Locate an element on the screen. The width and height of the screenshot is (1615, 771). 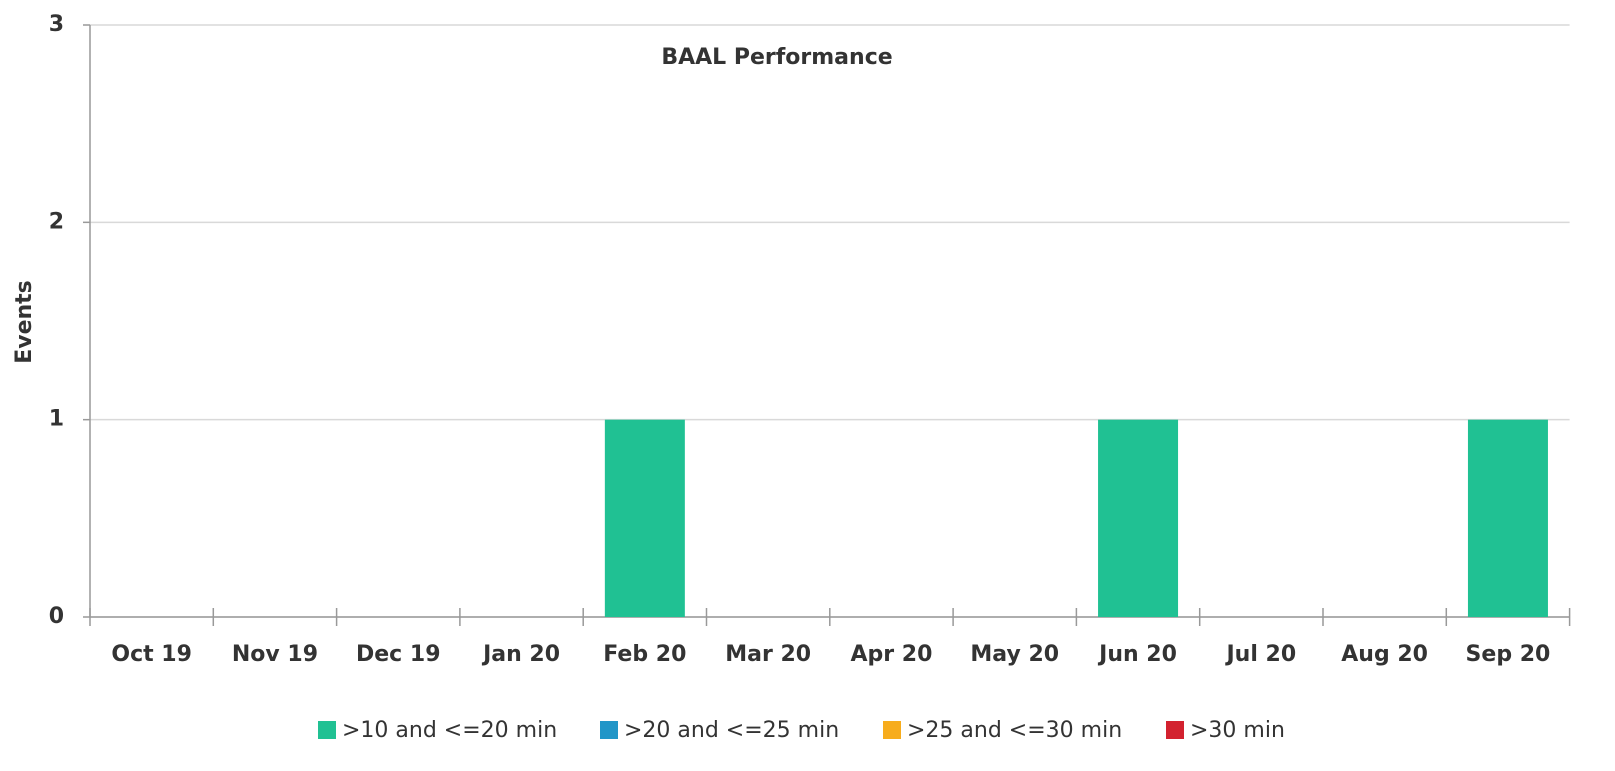
x-tick-label: Jul 20 is located at coordinates (1261, 654).